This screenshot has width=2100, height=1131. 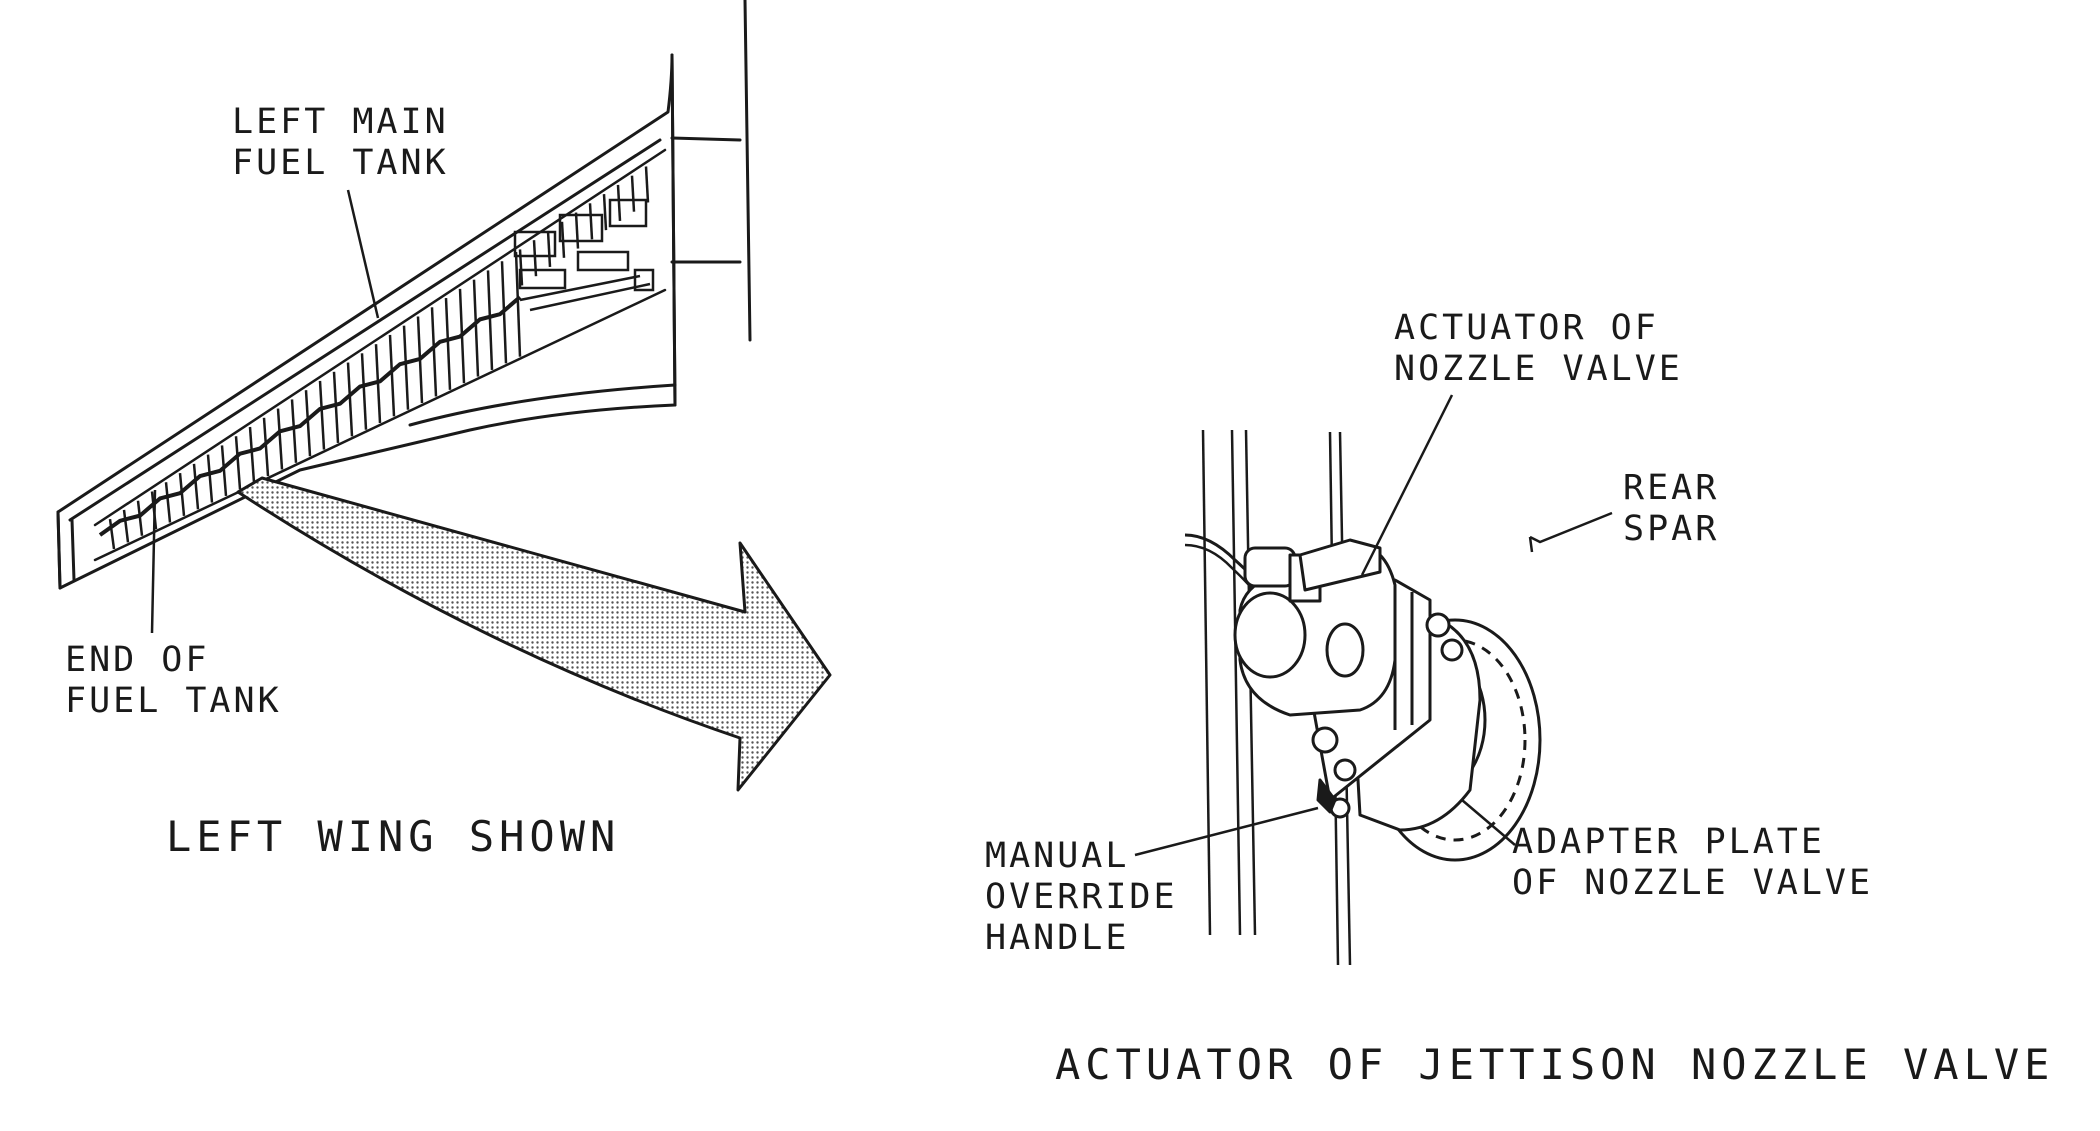 I want to click on label-end-of-fuel-tank-line2: FUEL TANK, so click(x=173, y=701).